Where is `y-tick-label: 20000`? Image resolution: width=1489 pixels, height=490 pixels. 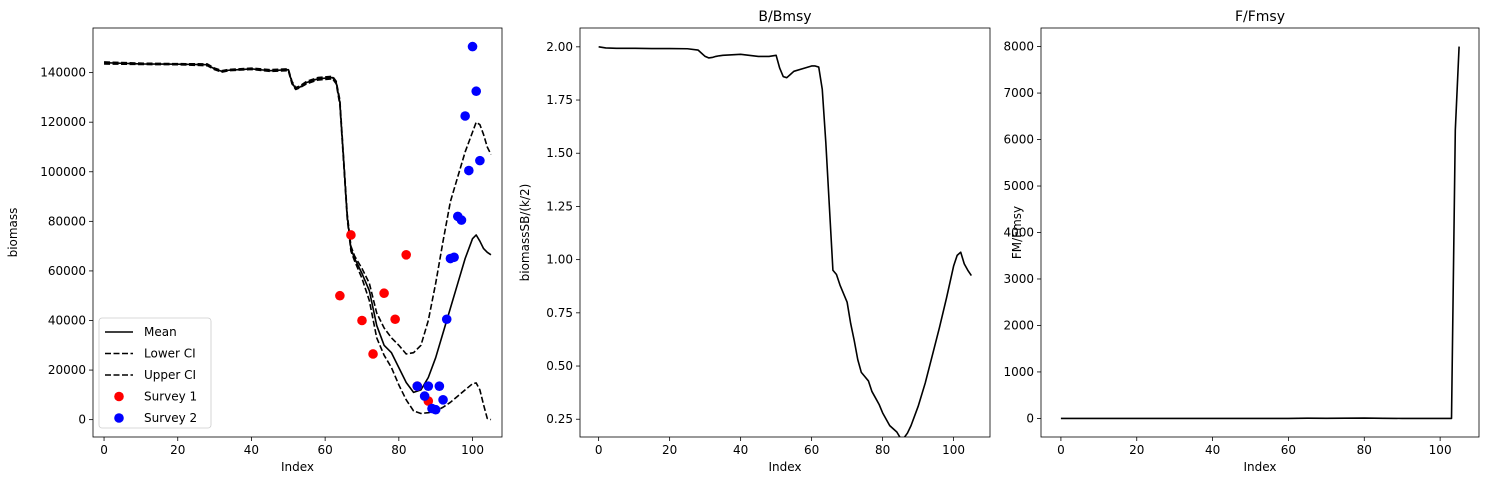
y-tick-label: 20000 is located at coordinates (67, 370).